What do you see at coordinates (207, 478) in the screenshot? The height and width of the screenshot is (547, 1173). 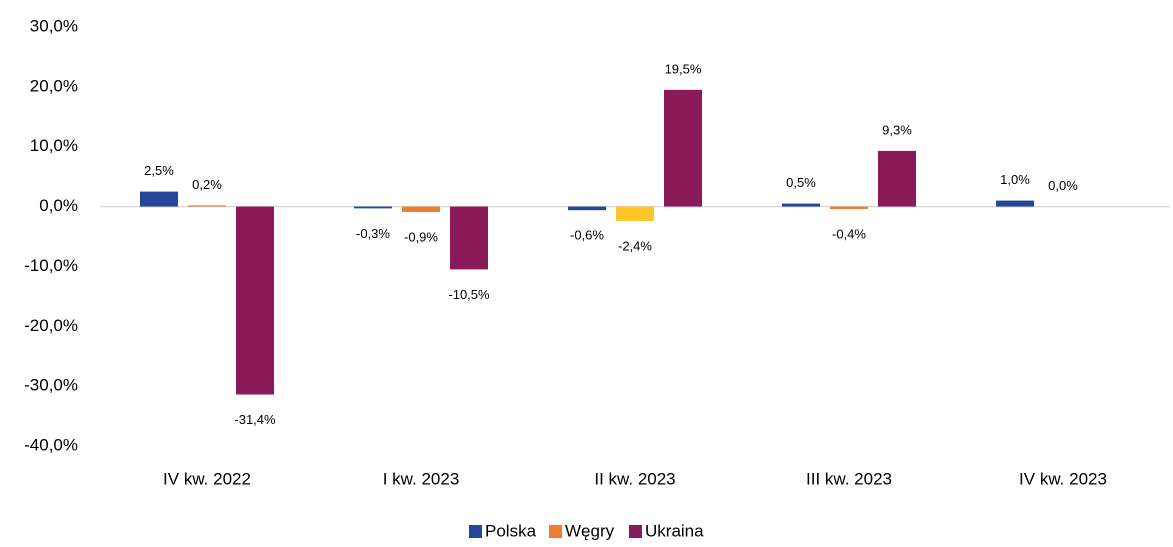 I see `x-tick-label: IV kw. 2022` at bounding box center [207, 478].